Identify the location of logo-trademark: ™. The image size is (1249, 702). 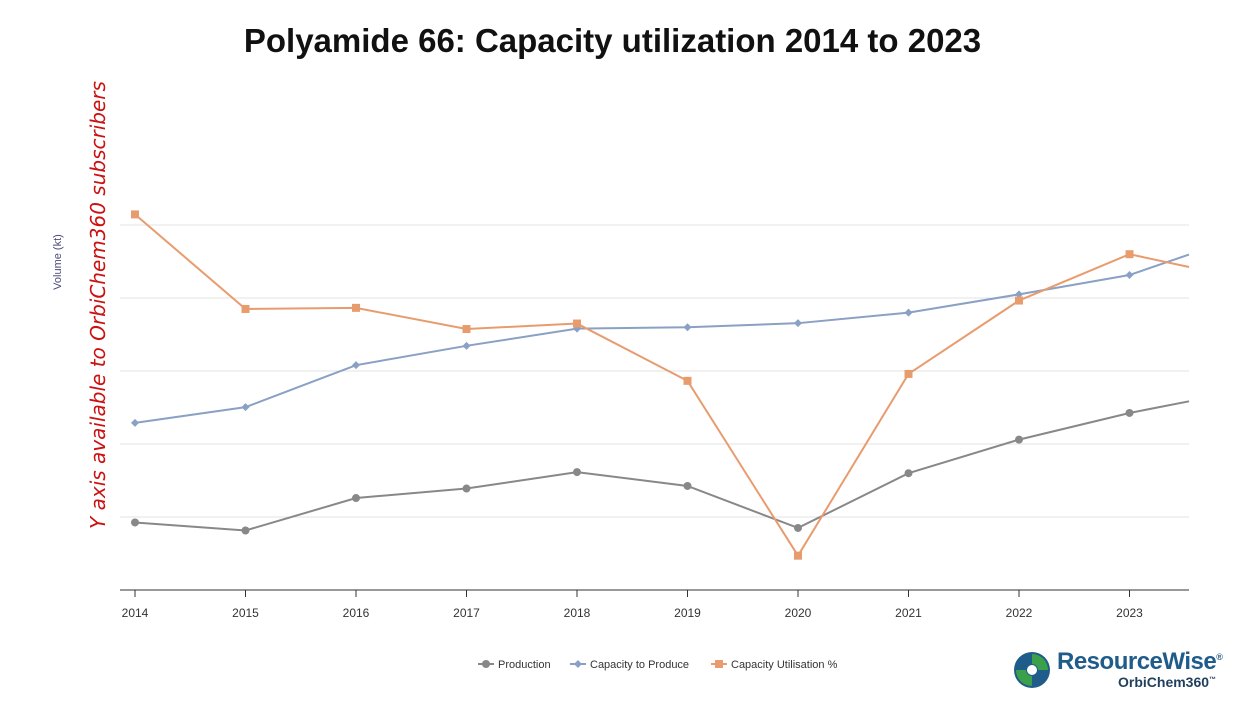
(1213, 680).